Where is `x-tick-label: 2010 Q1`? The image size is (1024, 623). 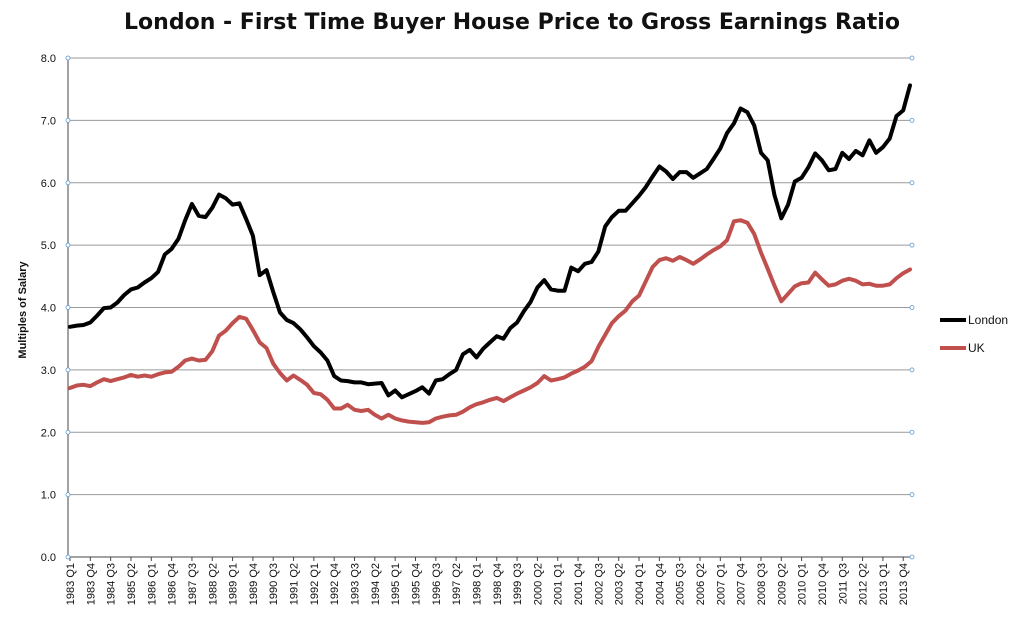
x-tick-label: 2010 Q1 is located at coordinates (803, 584).